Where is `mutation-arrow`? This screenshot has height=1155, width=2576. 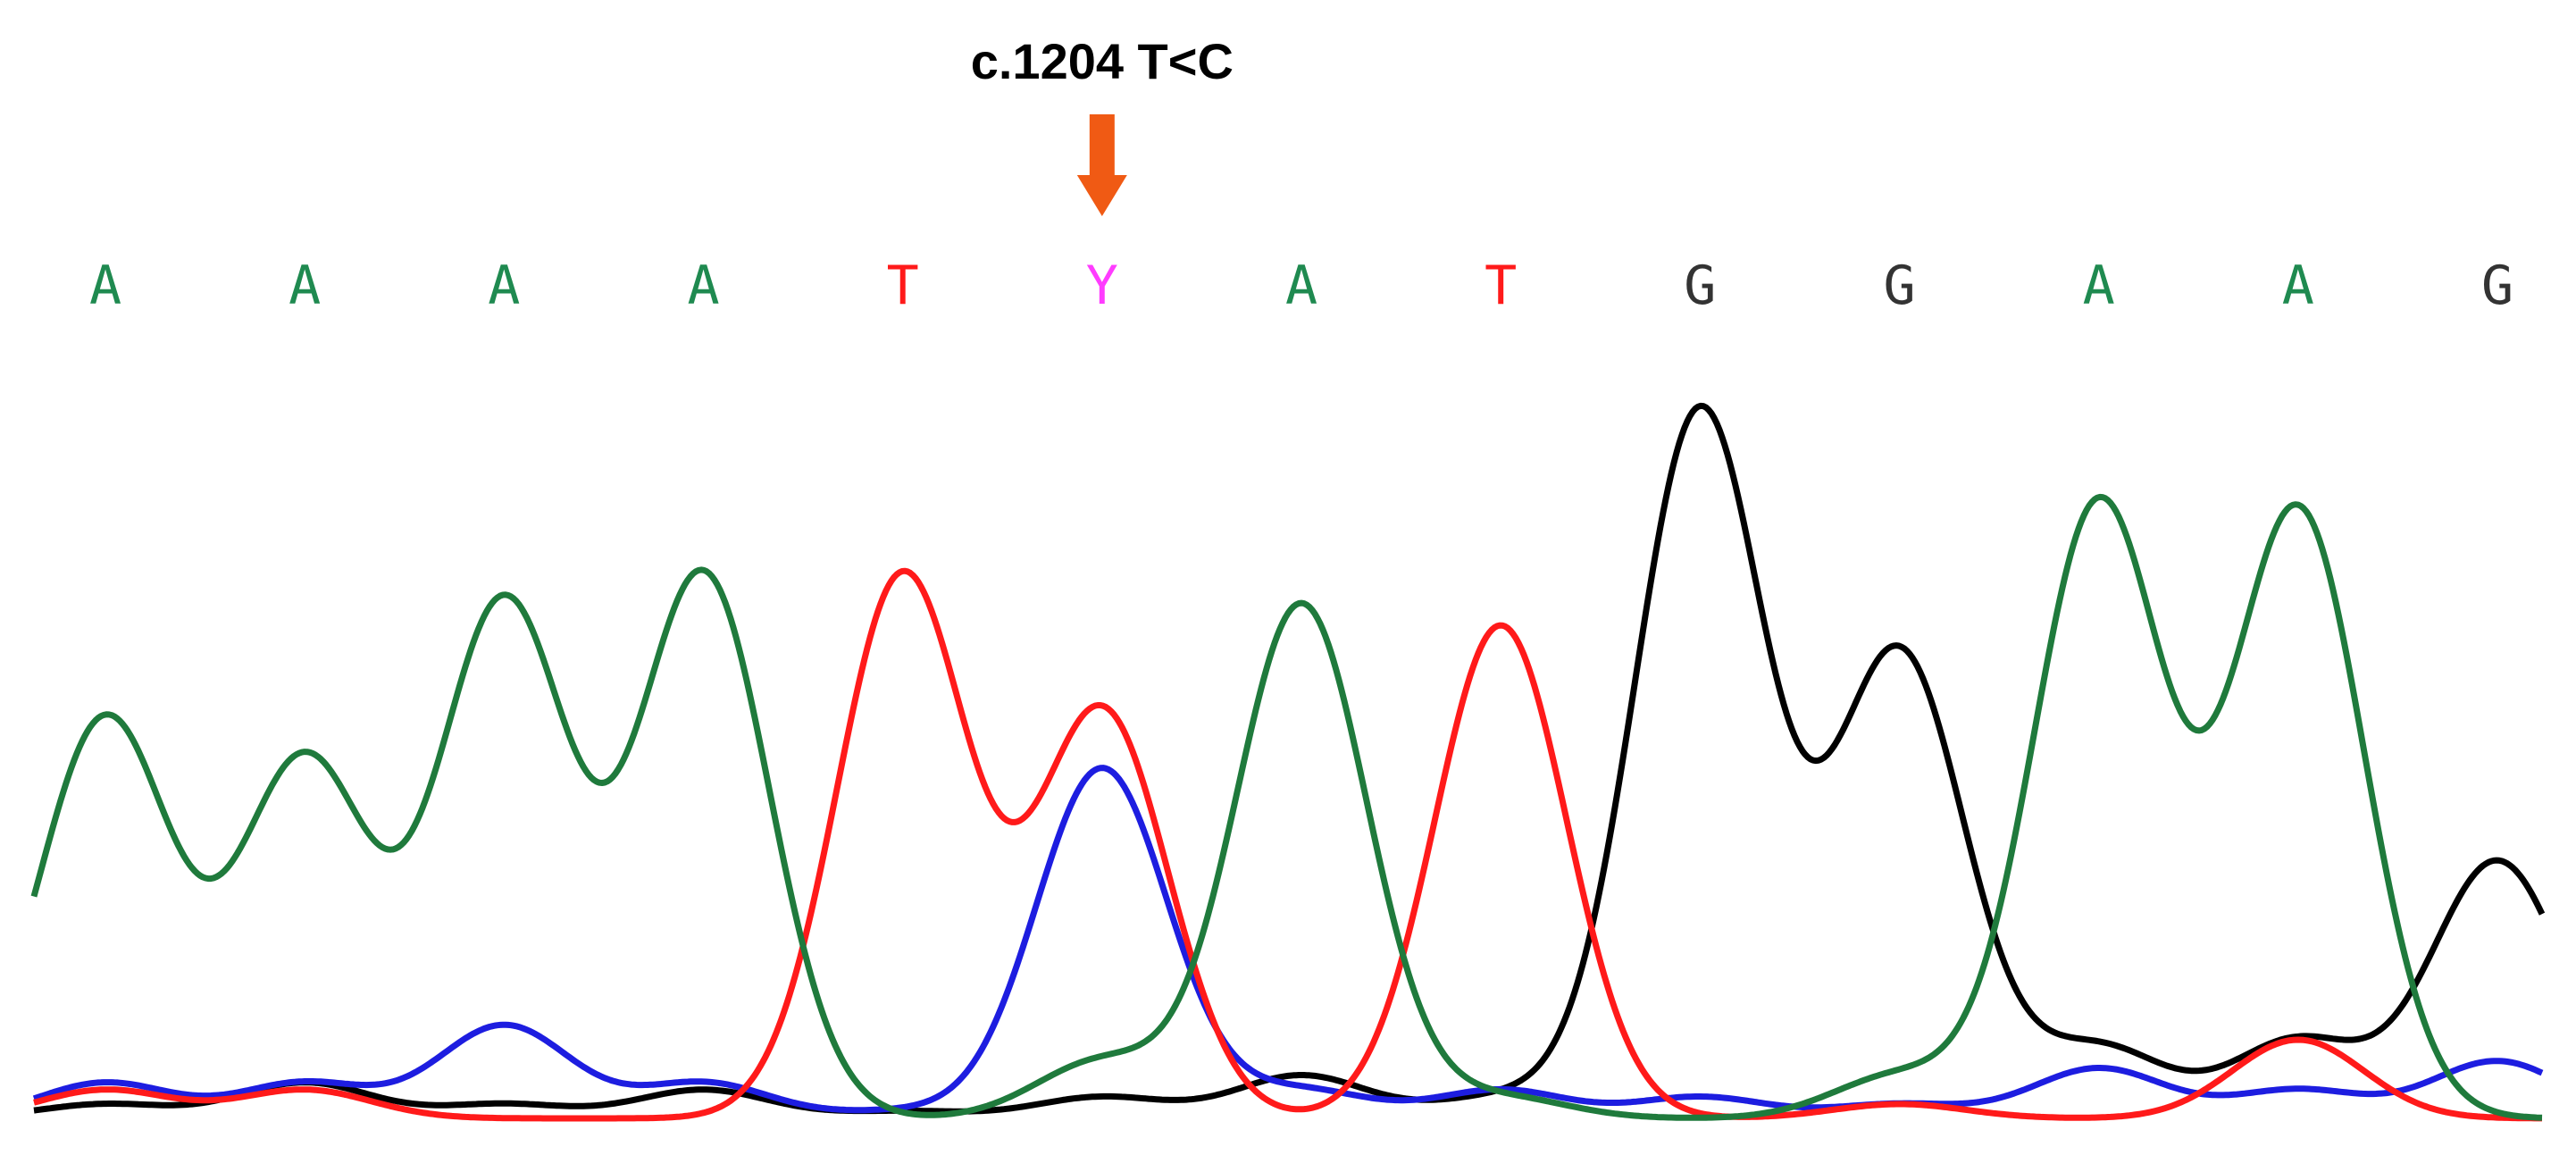 mutation-arrow is located at coordinates (1101, 165).